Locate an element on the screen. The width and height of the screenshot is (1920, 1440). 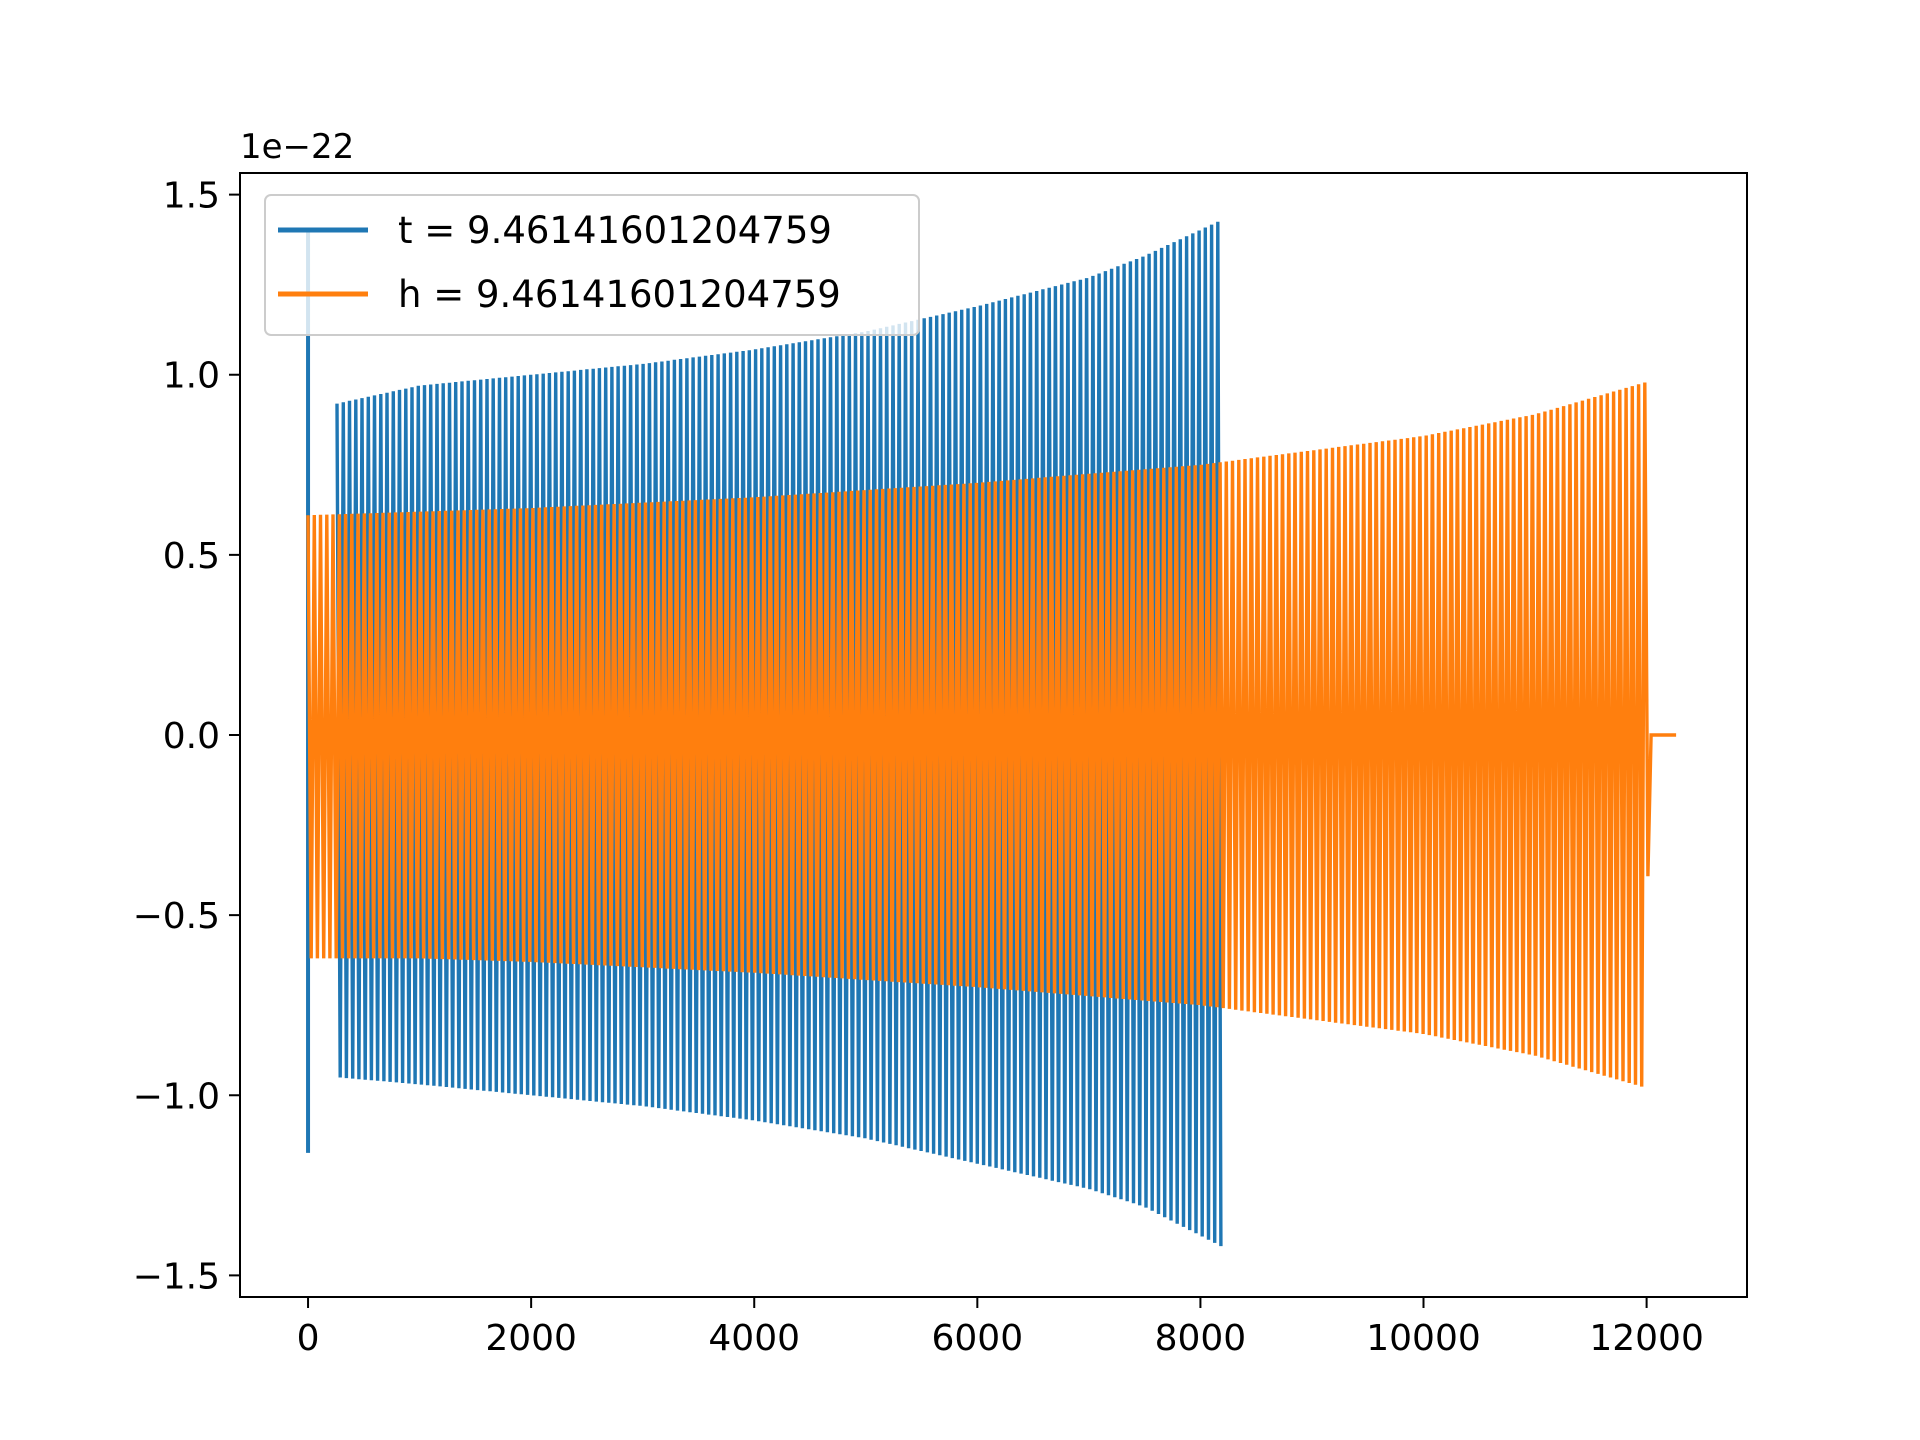
y-offset-label: 1e−22 is located at coordinates (297, 147).